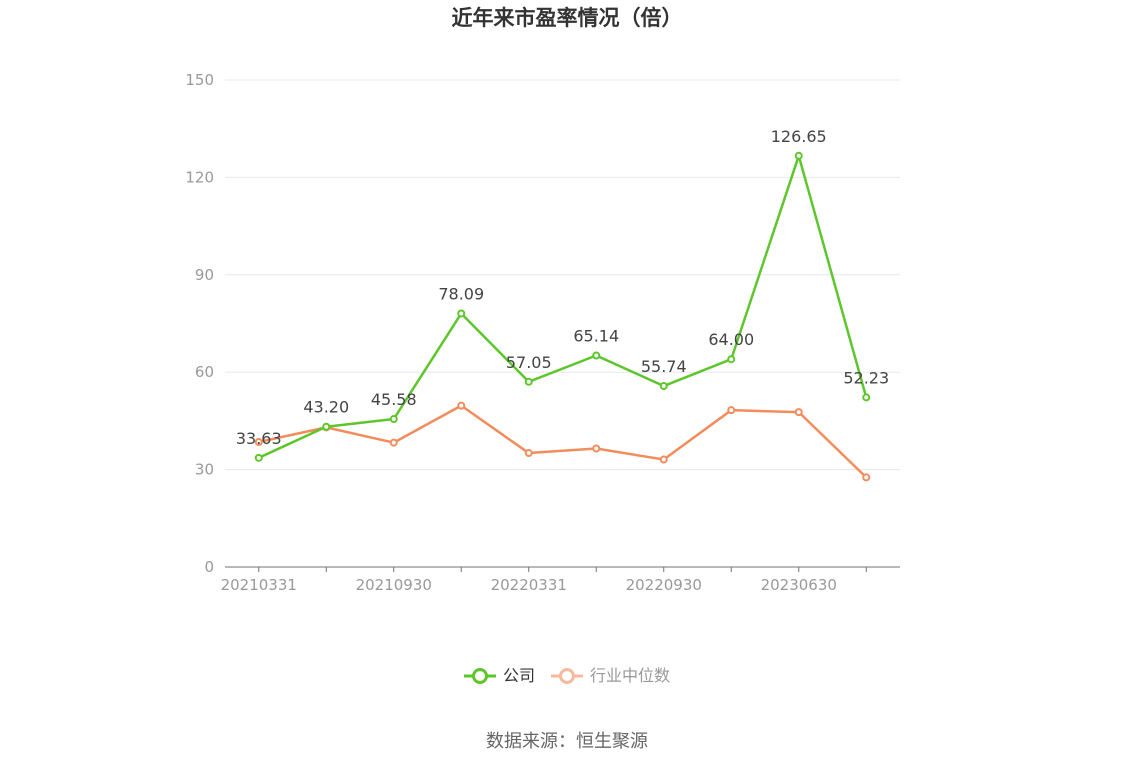 The width and height of the screenshot is (1134, 766). Describe the element at coordinates (199, 80) in the screenshot. I see `y-tick-label: 150` at that location.